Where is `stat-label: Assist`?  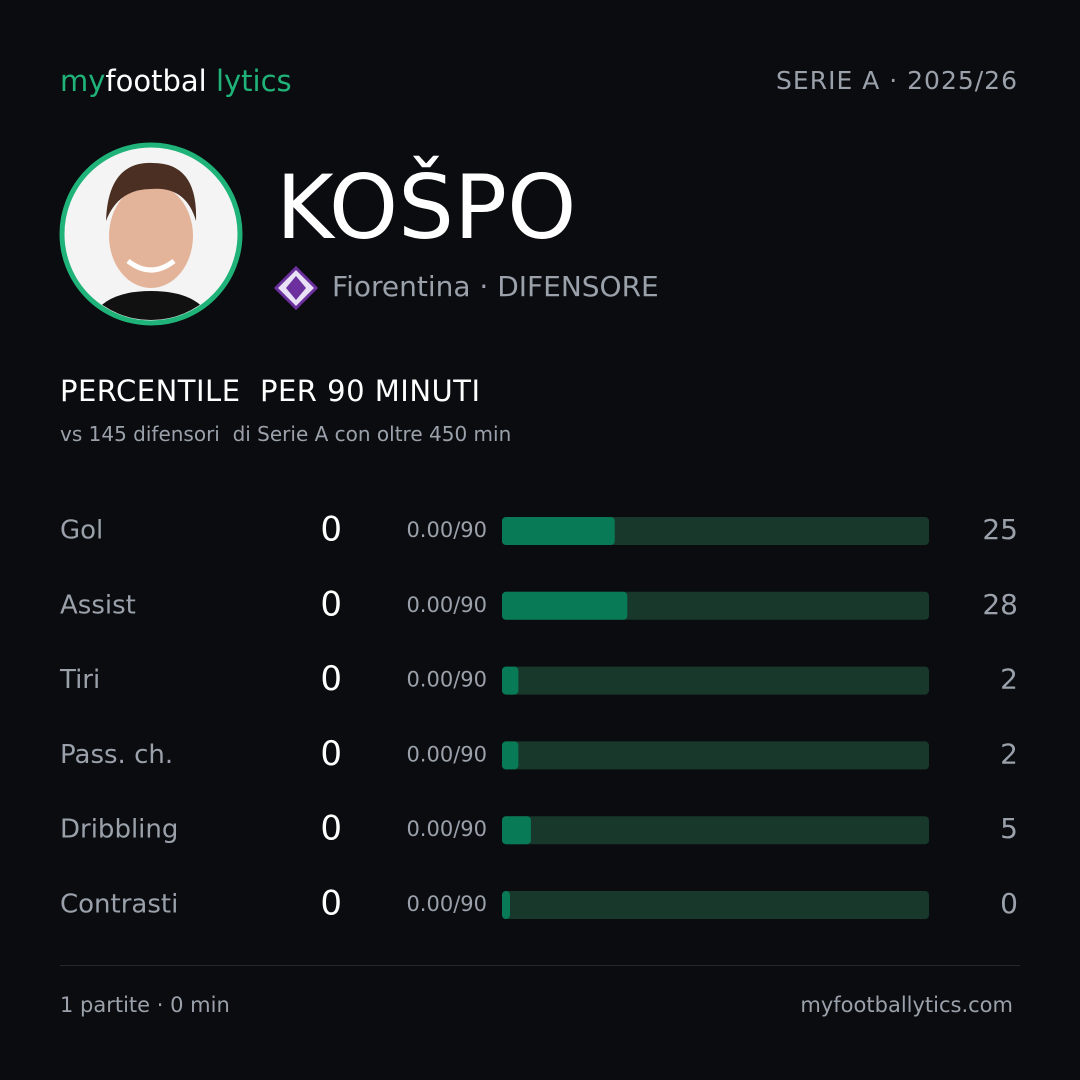
stat-label: Assist is located at coordinates (98, 605).